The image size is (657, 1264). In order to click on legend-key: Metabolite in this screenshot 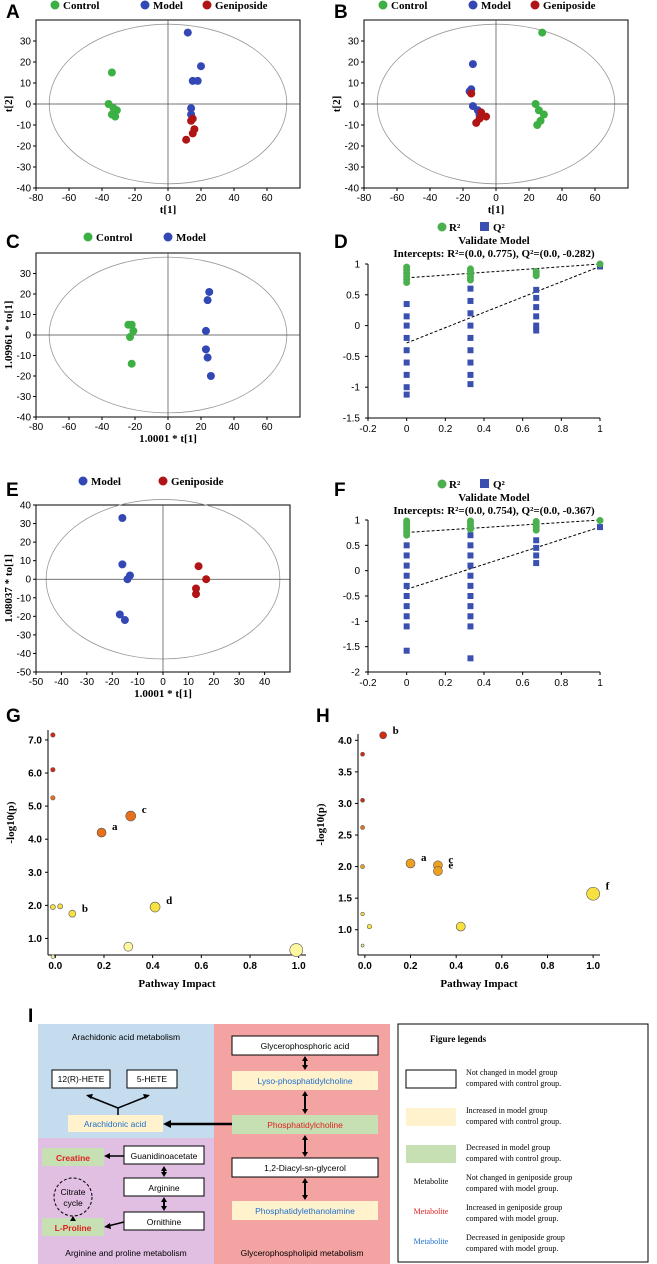, I will do `click(431, 1181)`.